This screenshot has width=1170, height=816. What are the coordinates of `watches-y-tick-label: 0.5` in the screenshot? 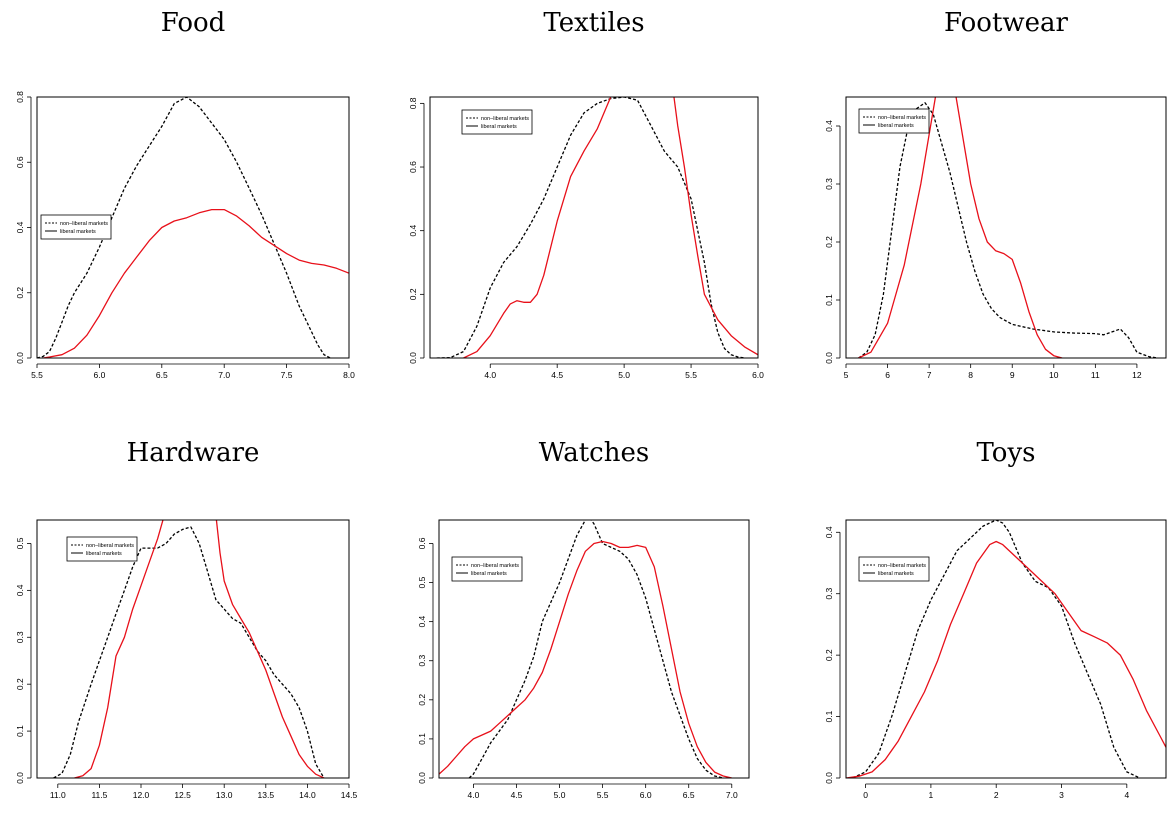 It's located at (422, 582).